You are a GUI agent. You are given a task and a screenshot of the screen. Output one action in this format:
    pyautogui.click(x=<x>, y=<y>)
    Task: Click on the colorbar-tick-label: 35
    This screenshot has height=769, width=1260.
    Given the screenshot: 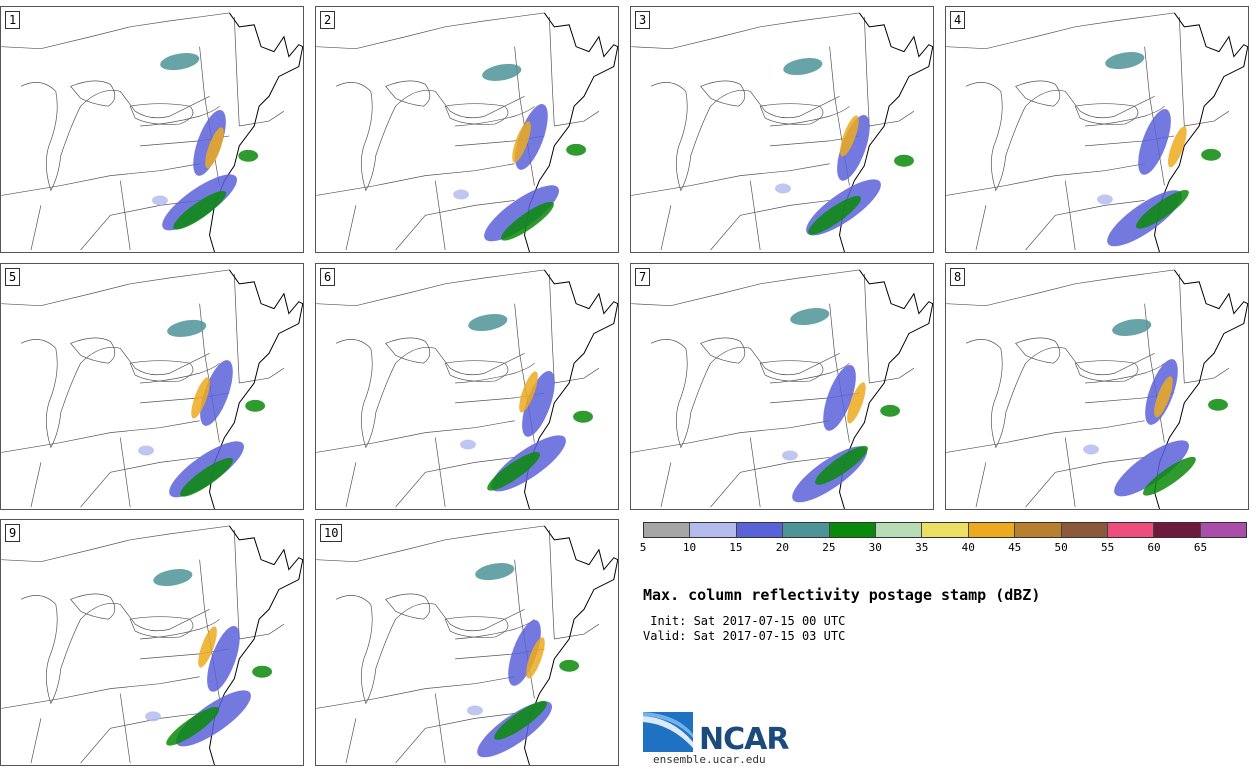 What is the action you would take?
    pyautogui.click(x=922, y=547)
    